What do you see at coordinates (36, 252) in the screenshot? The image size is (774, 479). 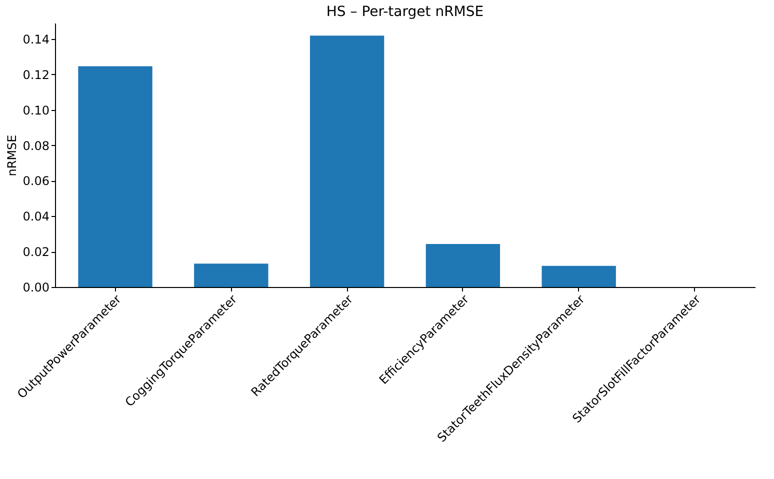 I see `y-tick-label: 0.02` at bounding box center [36, 252].